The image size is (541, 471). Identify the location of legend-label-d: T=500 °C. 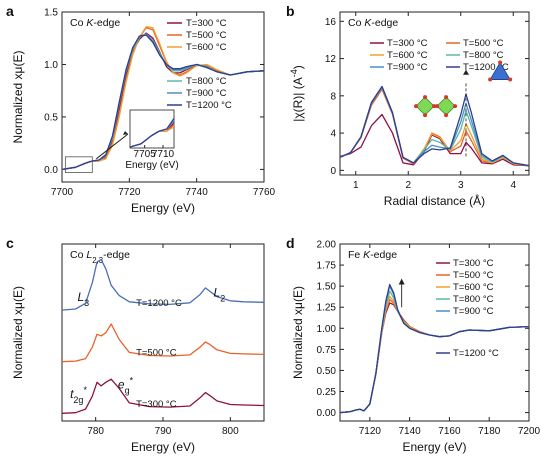
(473, 275).